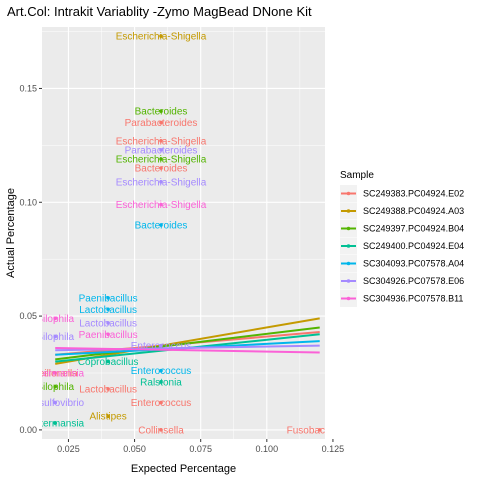 This screenshot has height=480, width=480. I want to click on point-label: Desulfovibrio, so click(55, 403).